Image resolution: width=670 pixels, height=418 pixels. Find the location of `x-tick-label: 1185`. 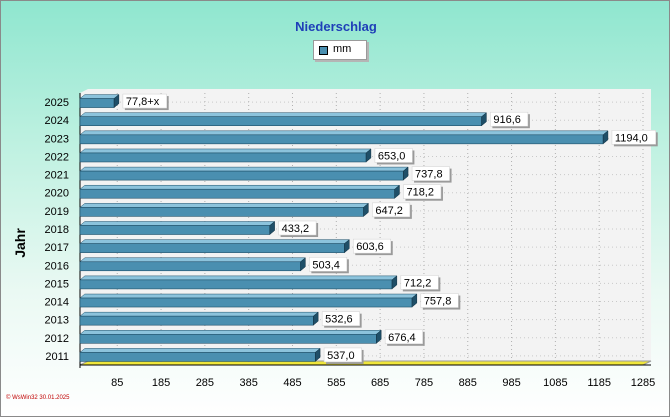

x-tick-label: 1185 is located at coordinates (599, 383).